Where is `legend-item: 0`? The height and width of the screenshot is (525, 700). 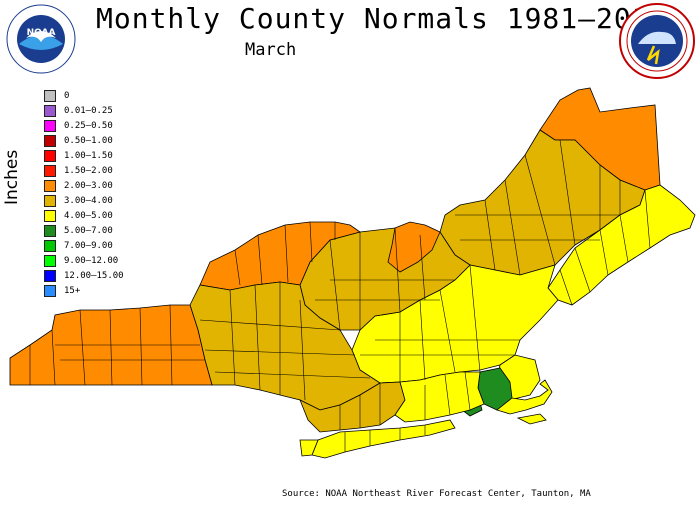 legend-item: 0 is located at coordinates (84, 95).